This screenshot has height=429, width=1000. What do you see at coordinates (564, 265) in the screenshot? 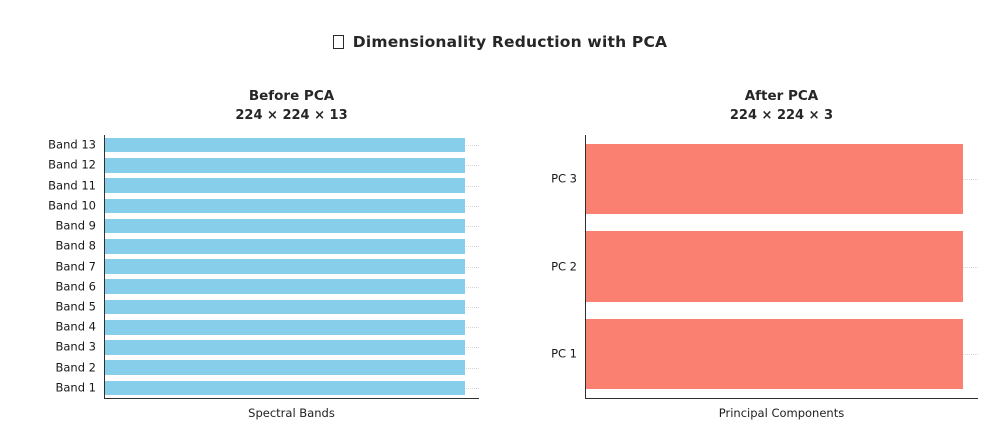
I see `y-tick-label: PC 2` at bounding box center [564, 265].